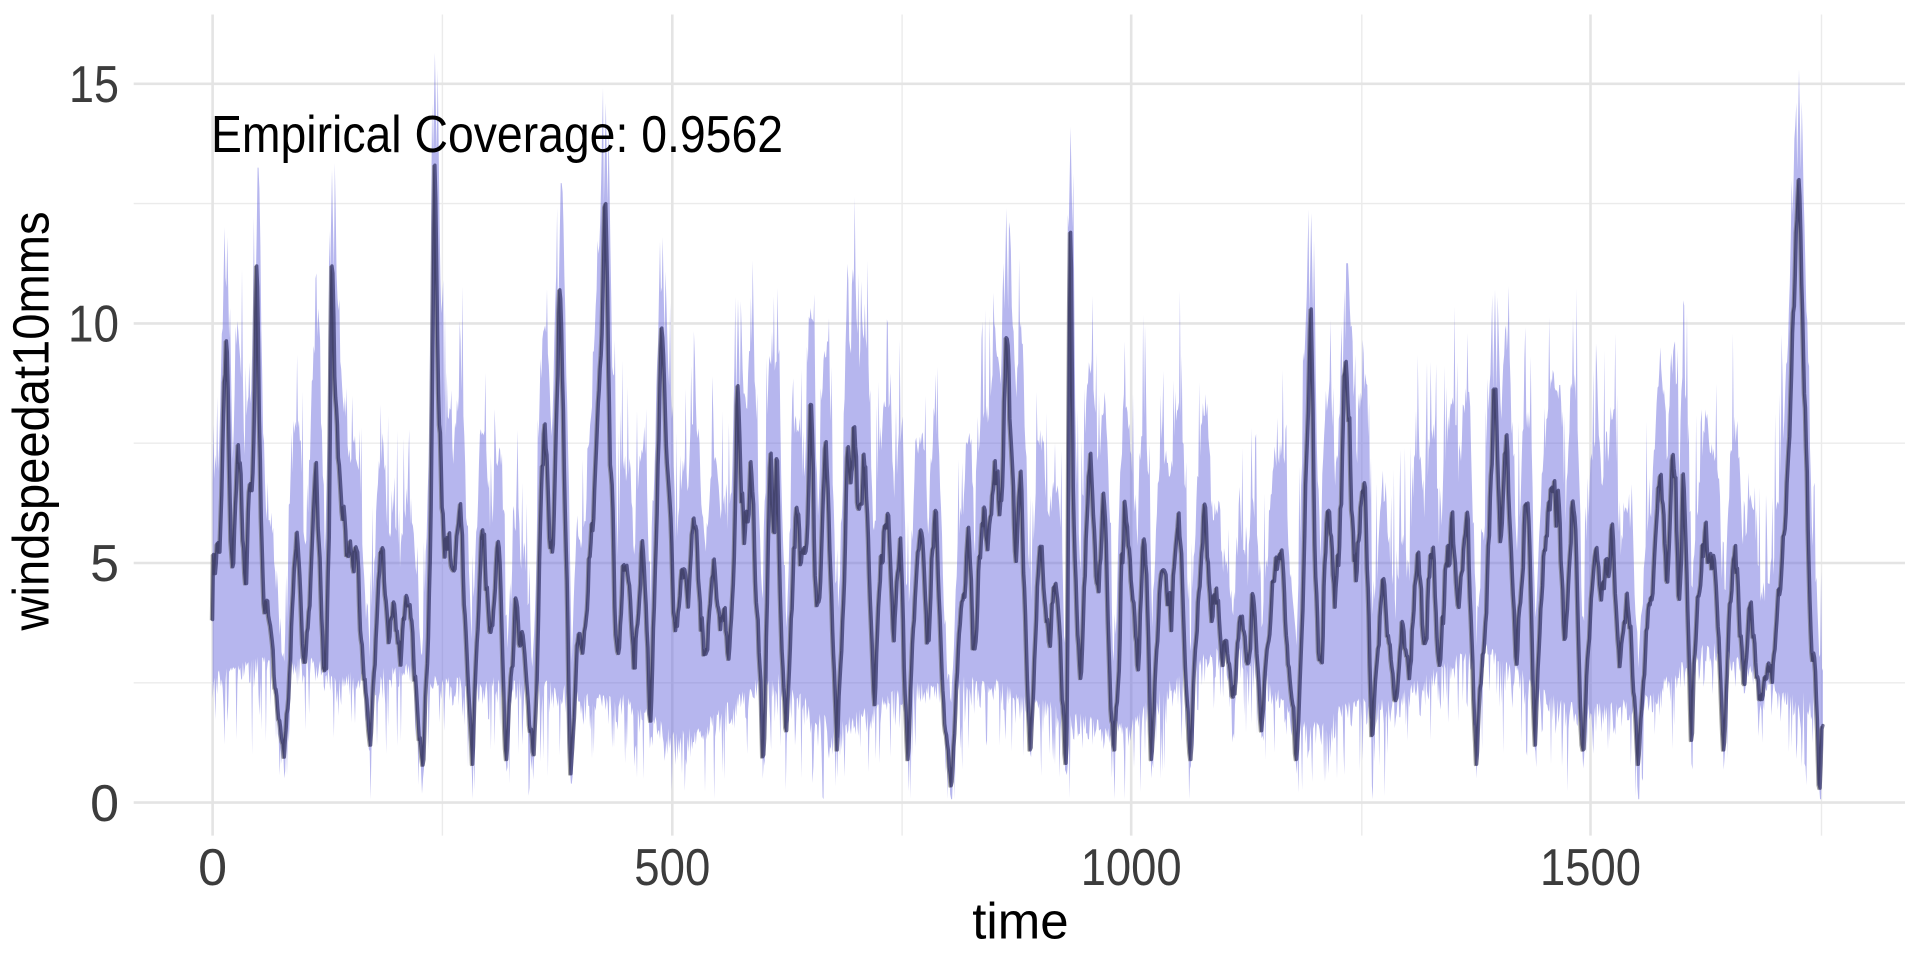  I want to click on svg-text: time, so click(1020, 921).